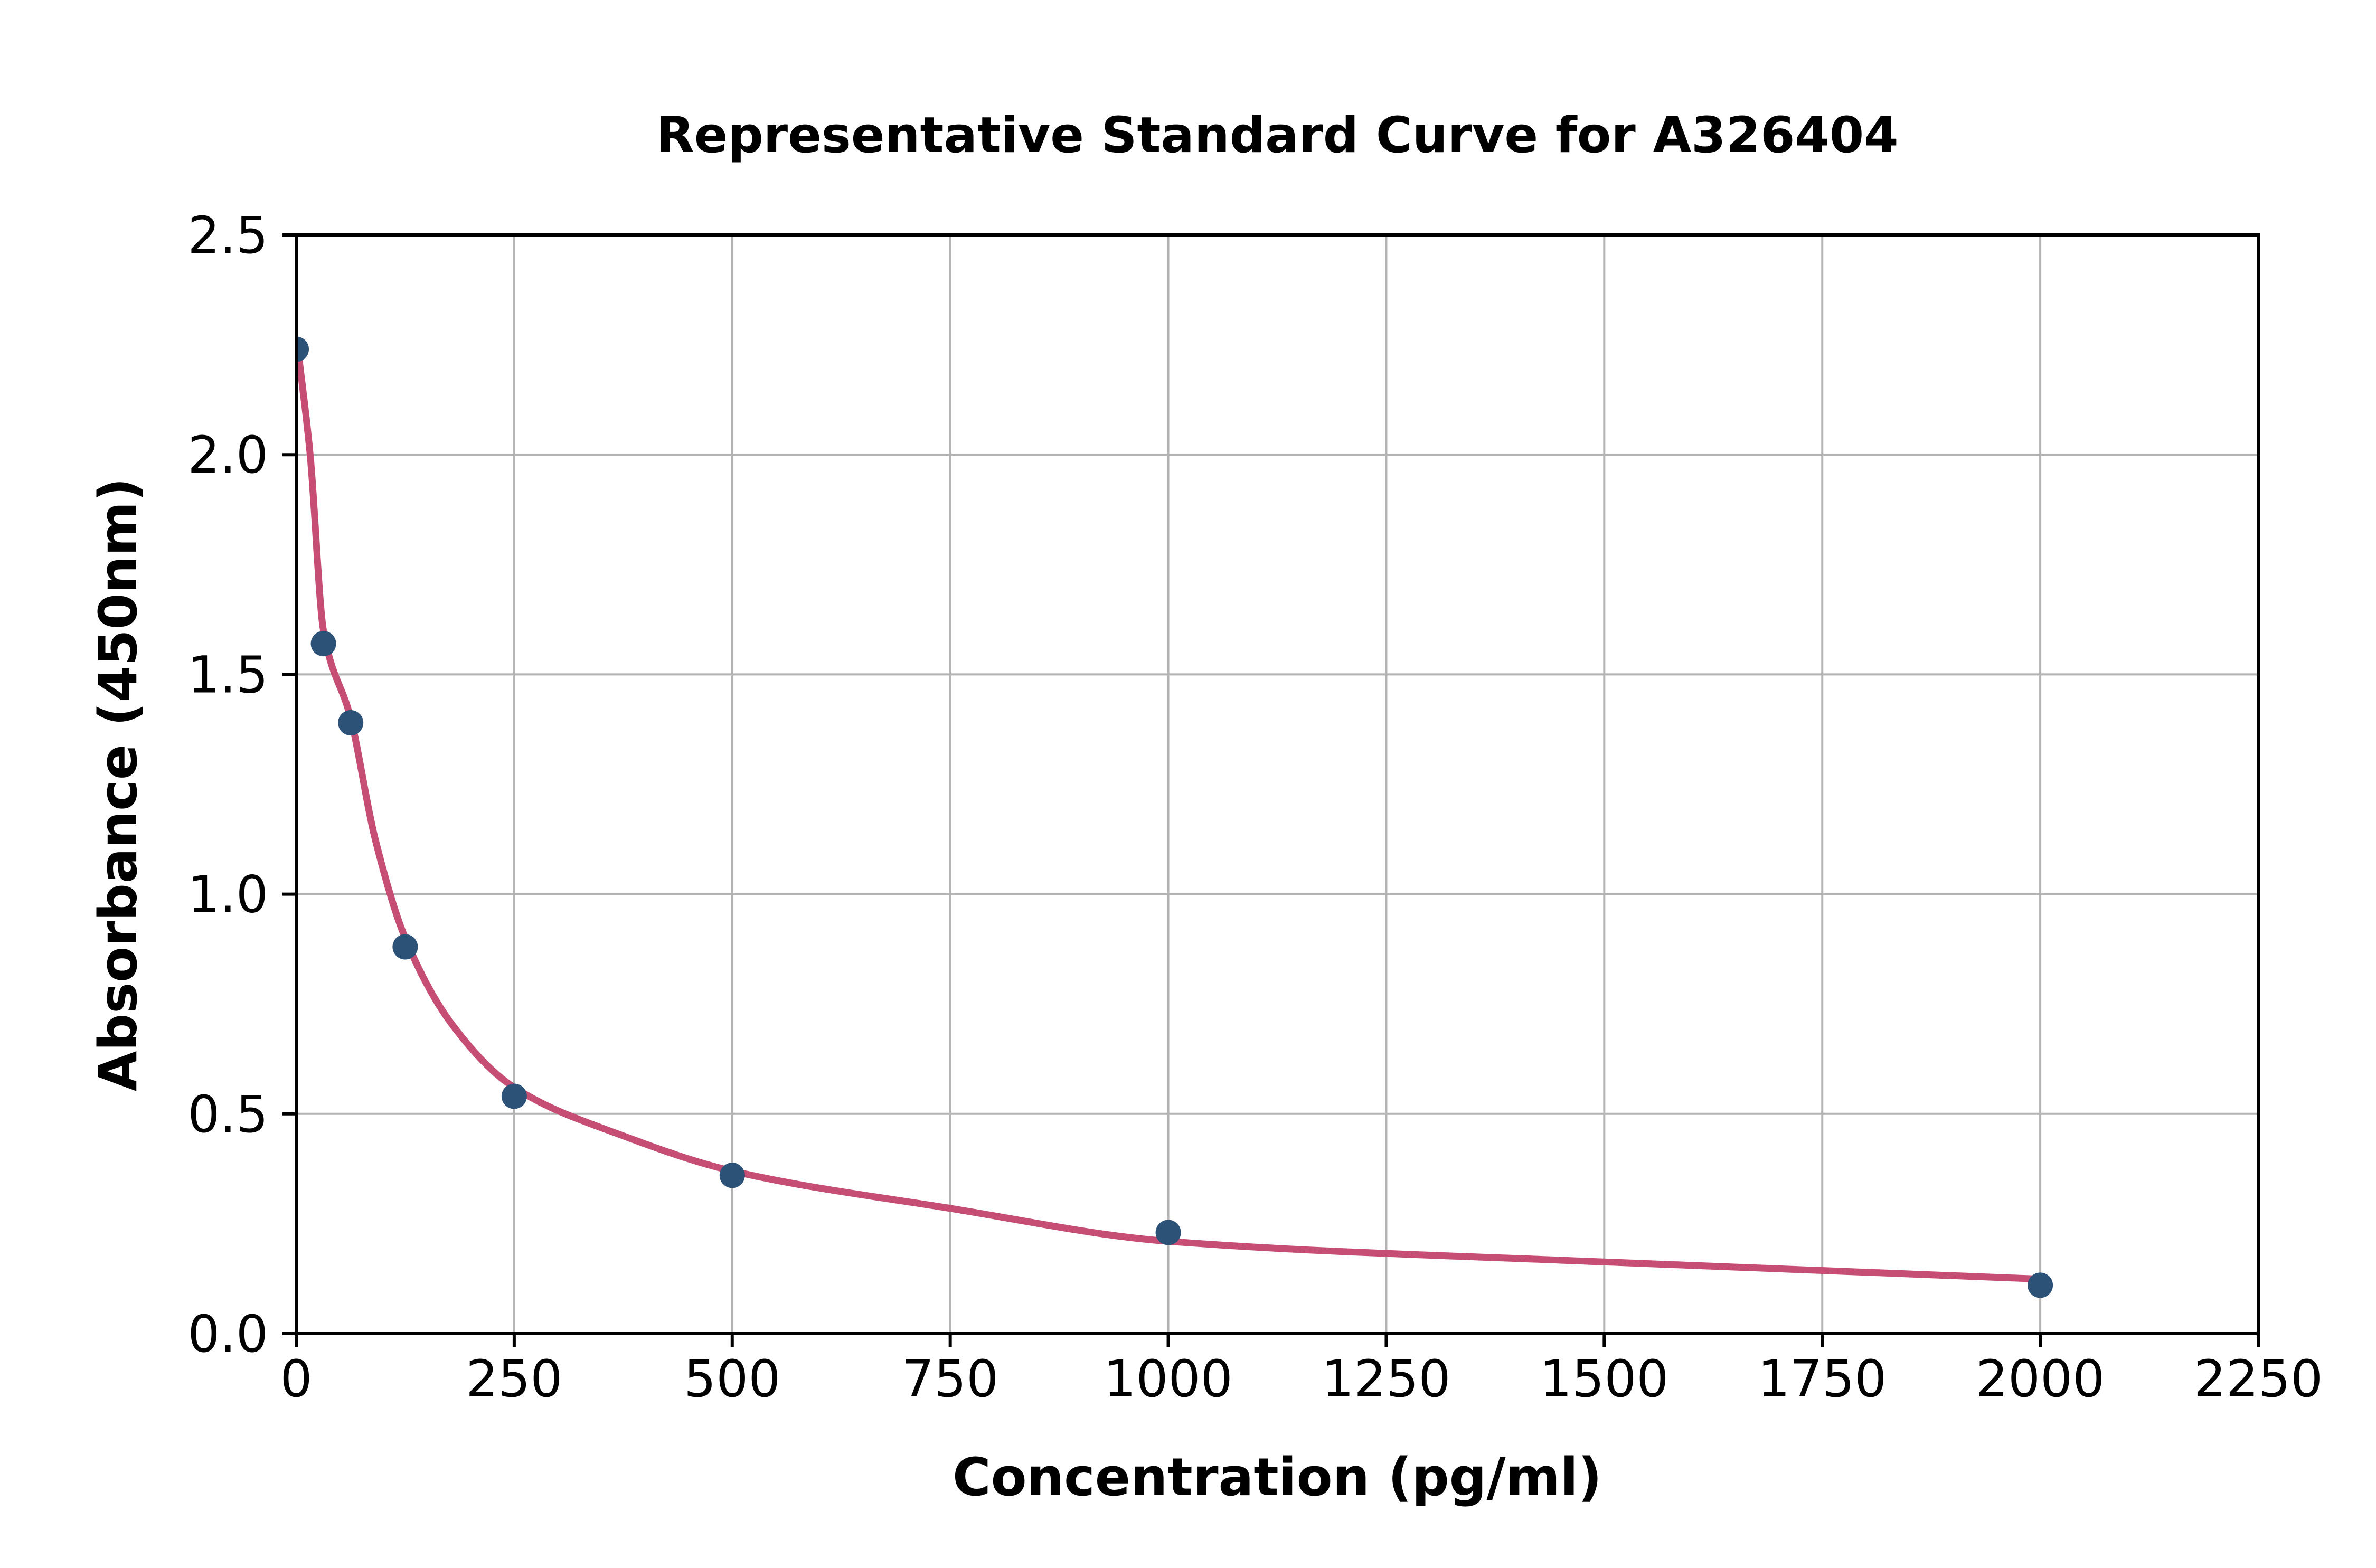 This screenshot has height=1568, width=2376. What do you see at coordinates (2041, 1379) in the screenshot?
I see `x-tick-label: 2000` at bounding box center [2041, 1379].